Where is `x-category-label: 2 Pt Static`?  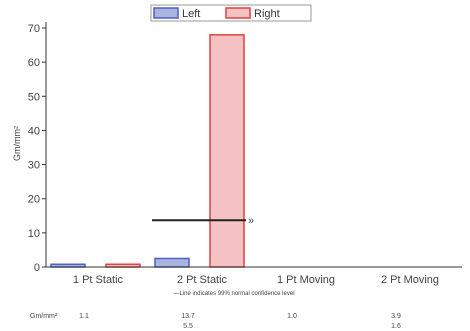 x-category-label: 2 Pt Static is located at coordinates (202, 280).